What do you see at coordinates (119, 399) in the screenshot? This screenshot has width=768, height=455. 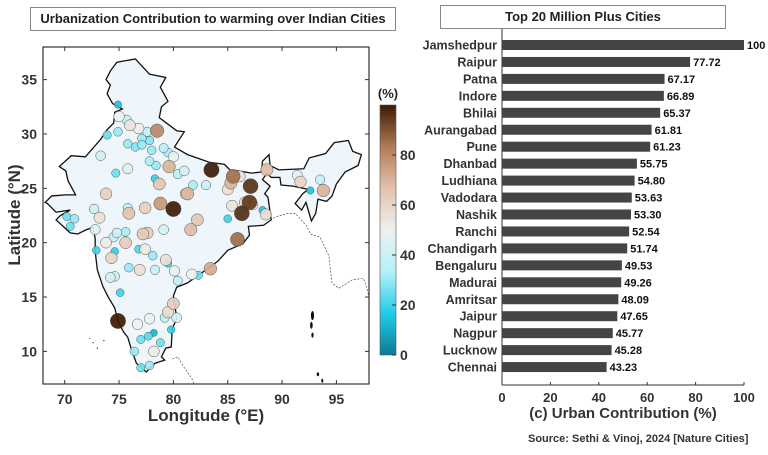 I see `x-tick-label: 75` at bounding box center [119, 399].